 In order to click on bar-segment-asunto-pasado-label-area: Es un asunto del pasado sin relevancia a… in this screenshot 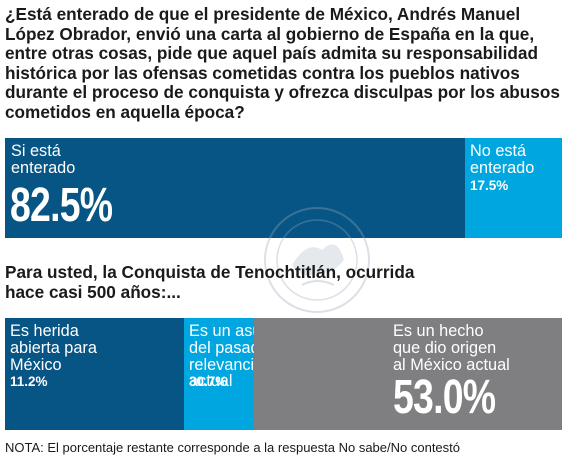, I will do `click(239, 374)`.